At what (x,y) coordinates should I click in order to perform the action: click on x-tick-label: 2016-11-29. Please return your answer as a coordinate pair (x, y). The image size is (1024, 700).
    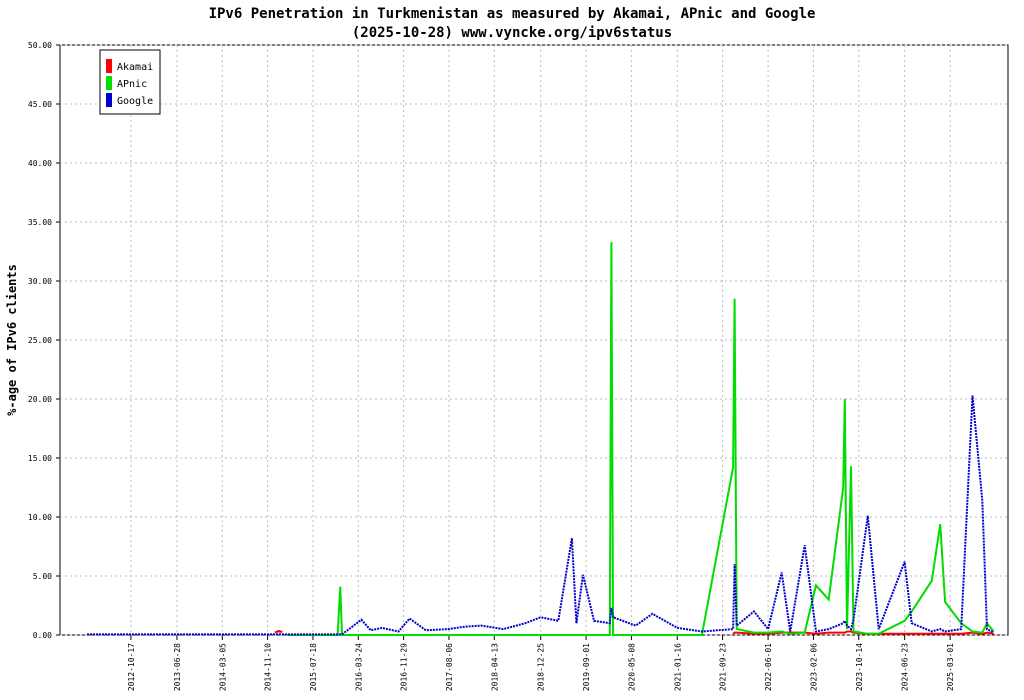
    Looking at the image, I should click on (404, 667).